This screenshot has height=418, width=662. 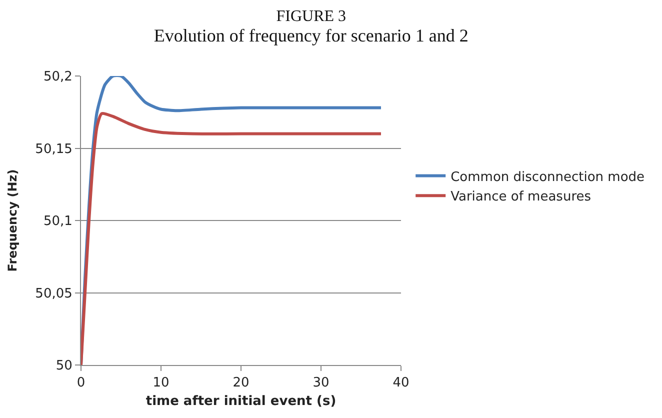 I want to click on y-tick-label: 50,2, so click(x=57, y=77).